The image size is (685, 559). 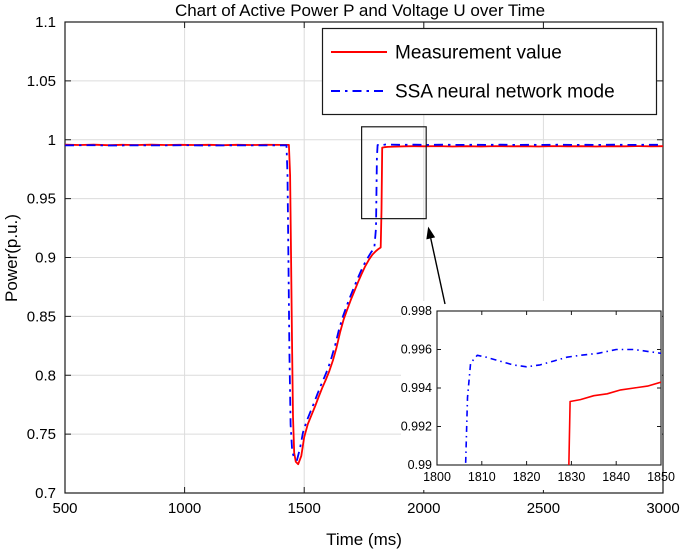 I want to click on y-tick-label: 0.8, so click(x=45, y=375).